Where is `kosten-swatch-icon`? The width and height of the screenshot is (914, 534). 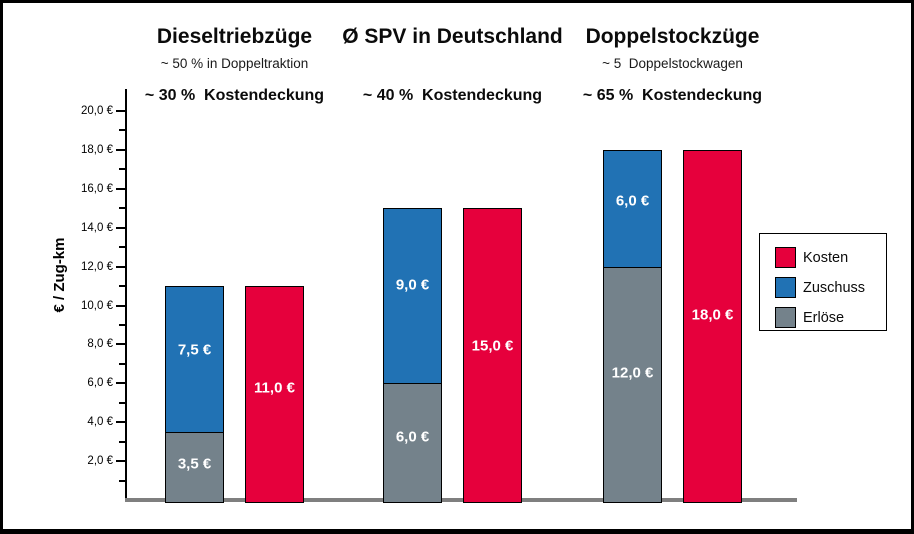 kosten-swatch-icon is located at coordinates (785, 257).